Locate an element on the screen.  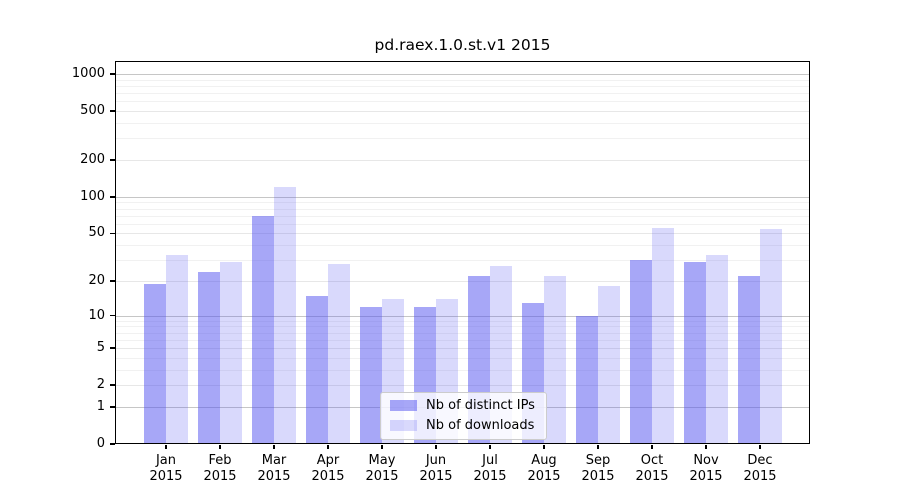
chart-title: pd.raex.1.0.st.v1 2015 is located at coordinates (462, 45).